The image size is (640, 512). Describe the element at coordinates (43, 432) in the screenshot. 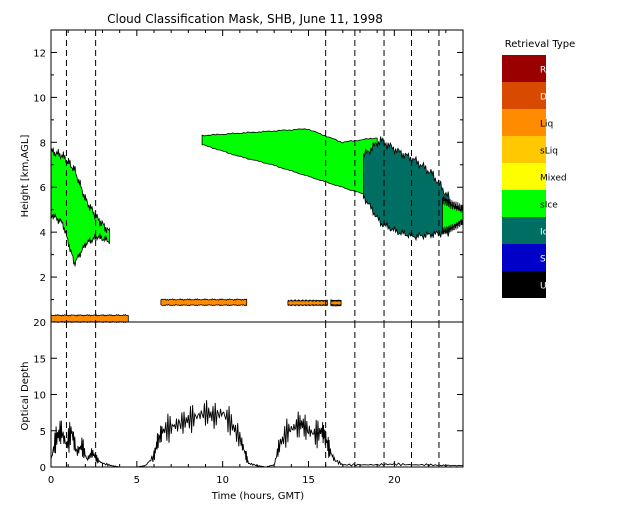

I see `bottom-y-tick-label: 5` at that location.